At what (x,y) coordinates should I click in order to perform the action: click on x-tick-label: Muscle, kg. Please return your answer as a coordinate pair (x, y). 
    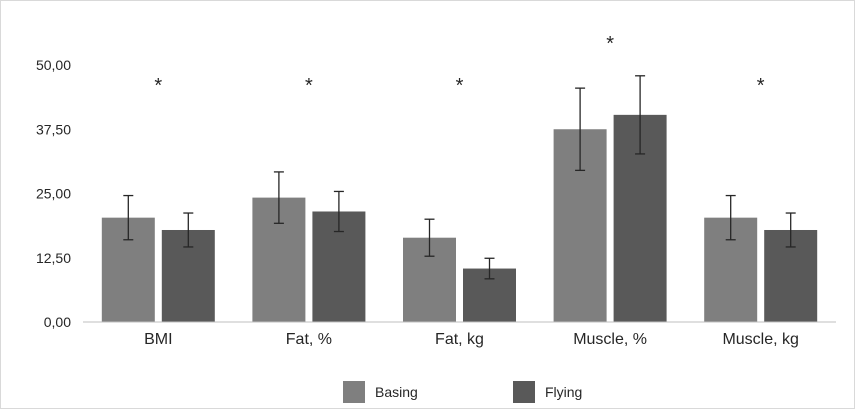
    Looking at the image, I should click on (760, 339).